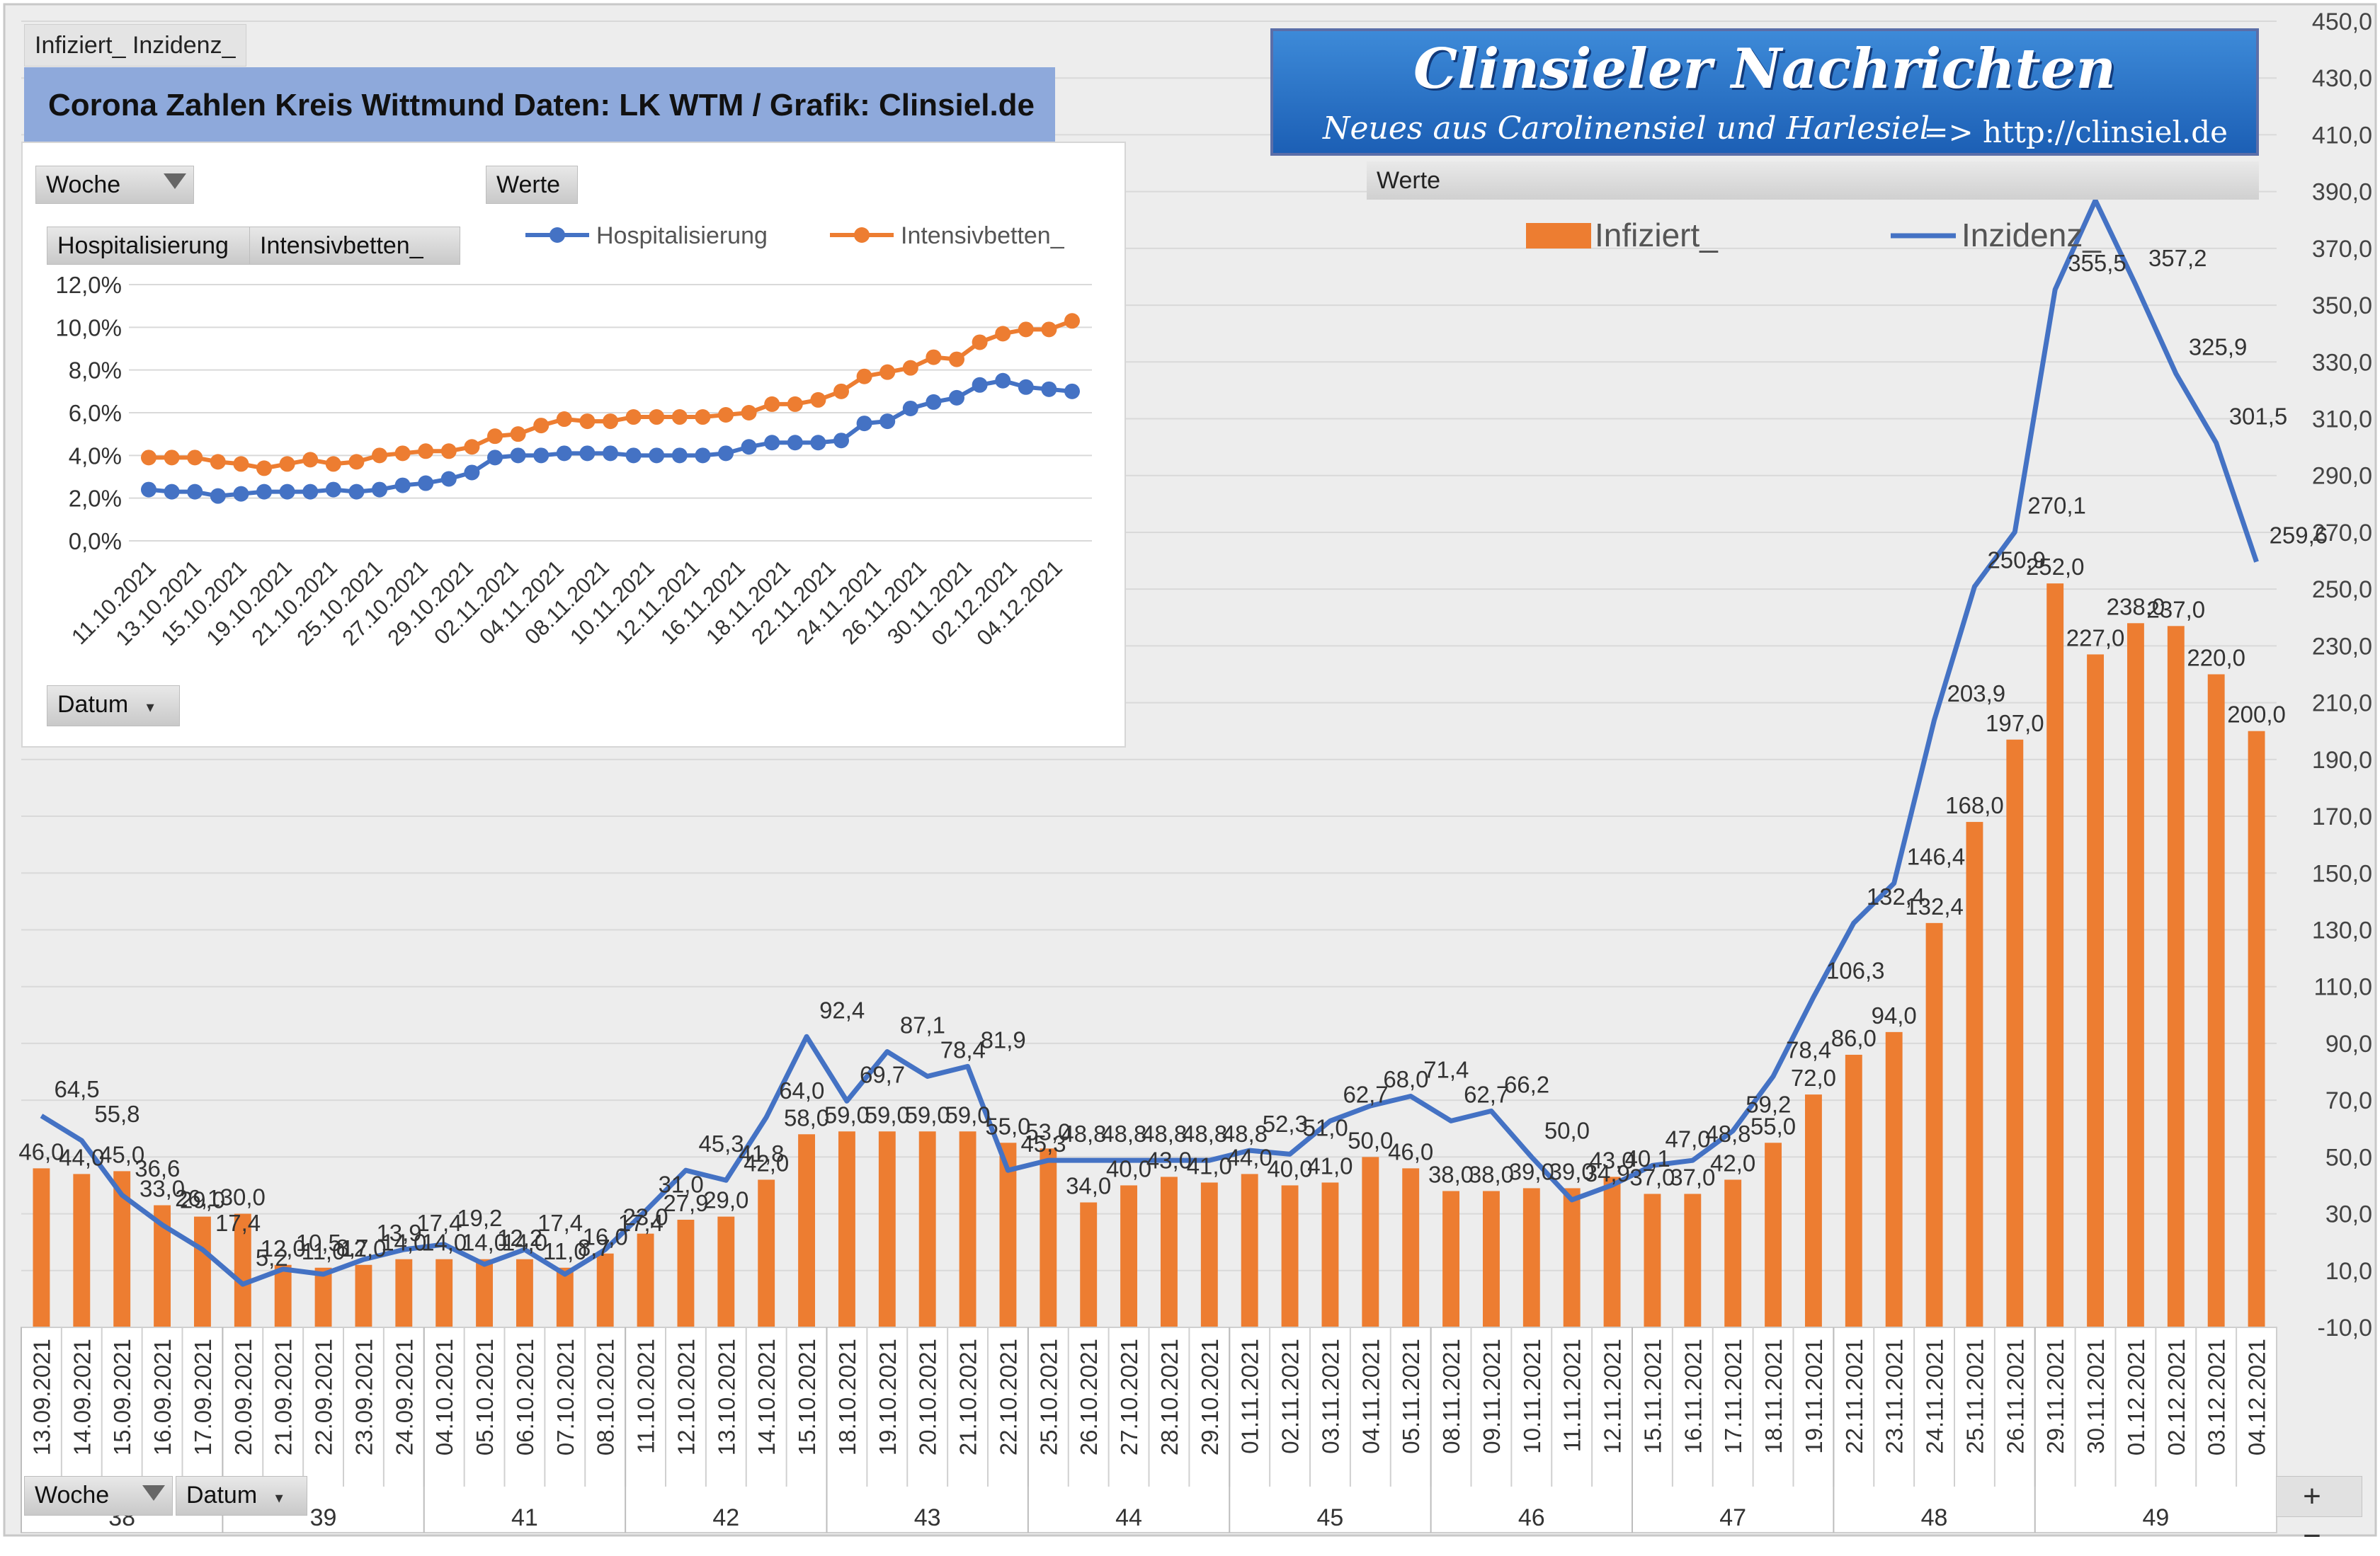 This screenshot has height=1556, width=2380. I want to click on woche-bottom-button: Woche, so click(98, 1496).